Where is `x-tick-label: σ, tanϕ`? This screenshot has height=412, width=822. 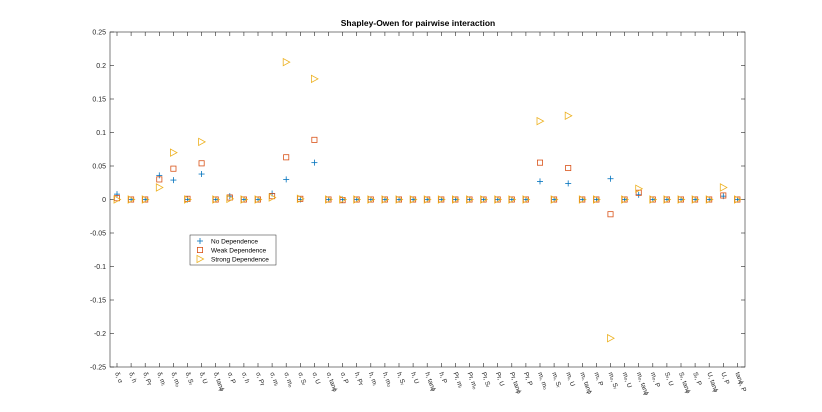 x-tick-label: σ, tanϕ is located at coordinates (332, 382).